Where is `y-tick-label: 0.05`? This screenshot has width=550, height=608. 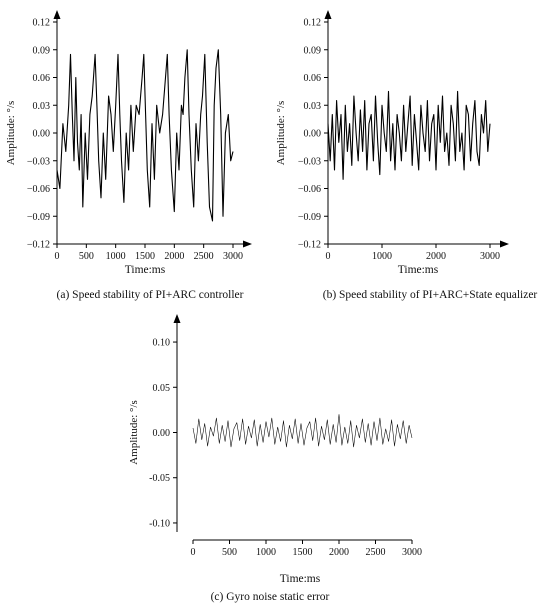 y-tick-label: 0.05 is located at coordinates (162, 388).